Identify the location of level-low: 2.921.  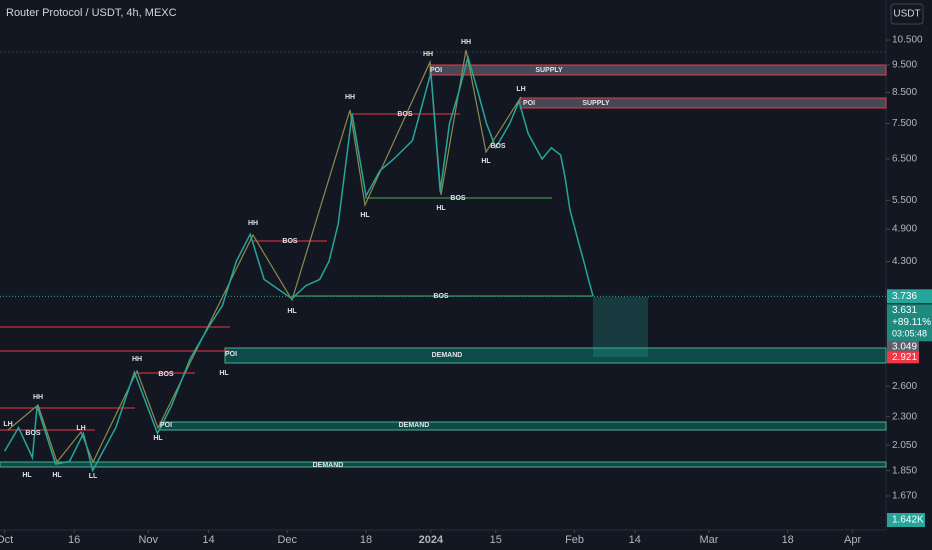
(904, 357).